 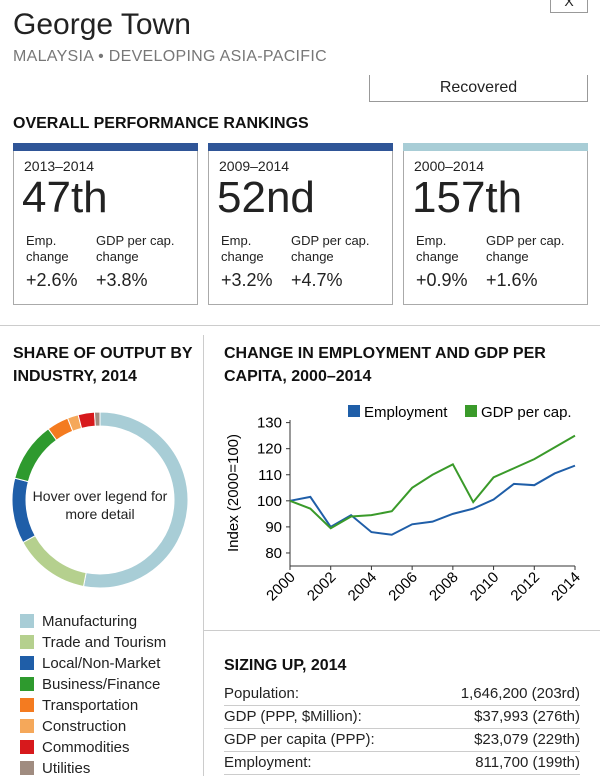 What do you see at coordinates (100, 505) in the screenshot?
I see `donut-center-text: Hover over legend for more detail` at bounding box center [100, 505].